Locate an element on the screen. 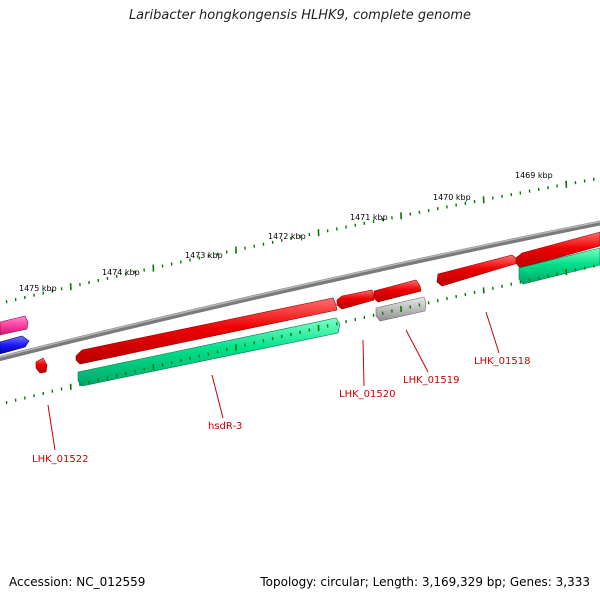  gene-LHK_01520-forward is located at coordinates (355, 299).